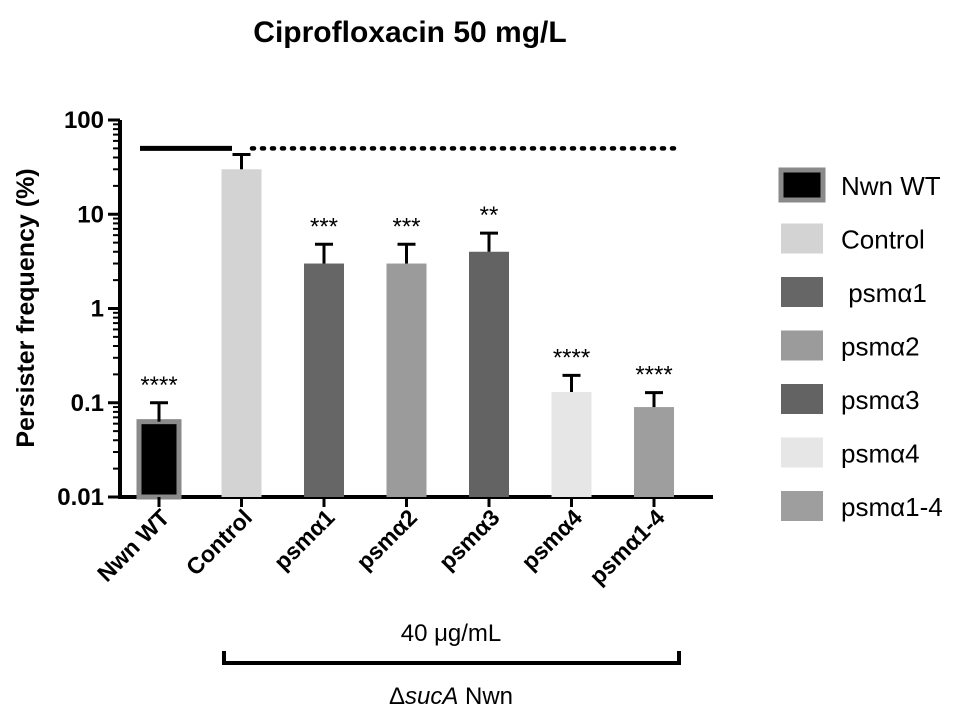 Image resolution: width=977 pixels, height=722 pixels. Describe the element at coordinates (386, 539) in the screenshot. I see `x-tick-label: psmα2` at that location.